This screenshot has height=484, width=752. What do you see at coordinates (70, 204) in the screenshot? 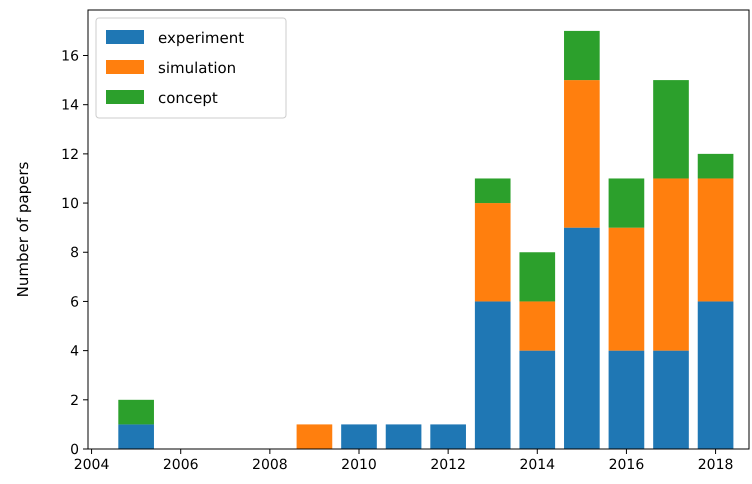
I see `y-tick-label: 10` at bounding box center [70, 204].